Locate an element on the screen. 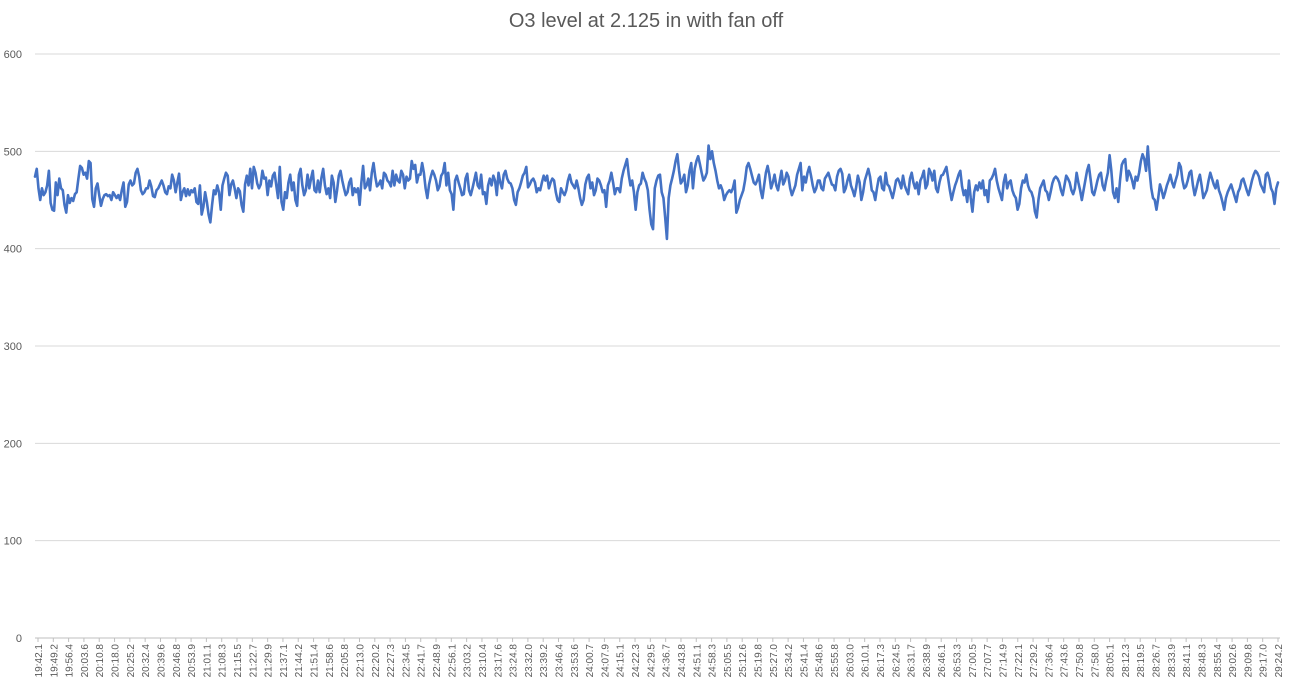 The image size is (1292, 693). x-tick-label: 28:19.5 is located at coordinates (1141, 661).